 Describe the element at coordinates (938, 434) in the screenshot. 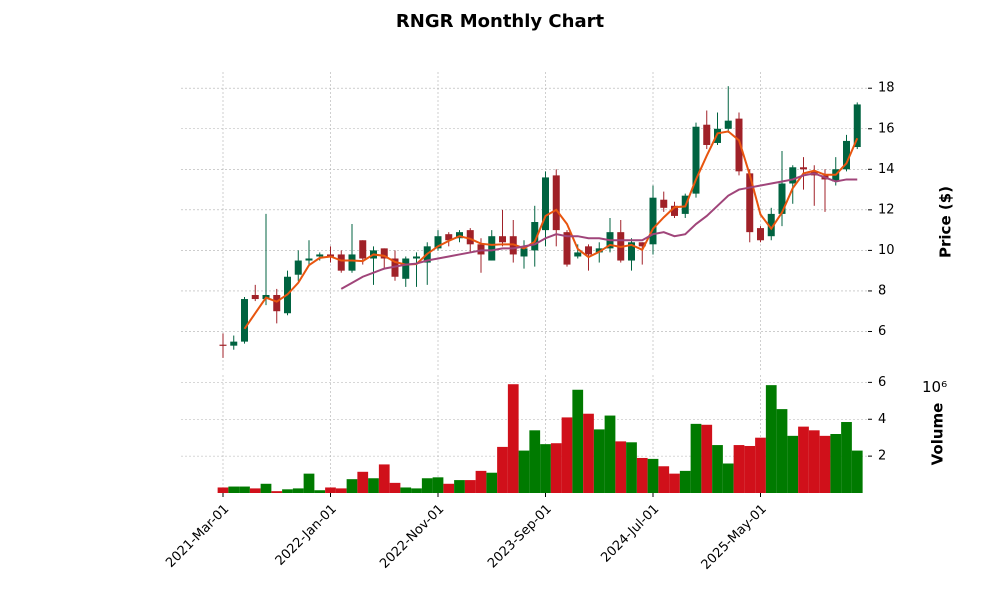

I see `volume-axis-label: Volume` at that location.